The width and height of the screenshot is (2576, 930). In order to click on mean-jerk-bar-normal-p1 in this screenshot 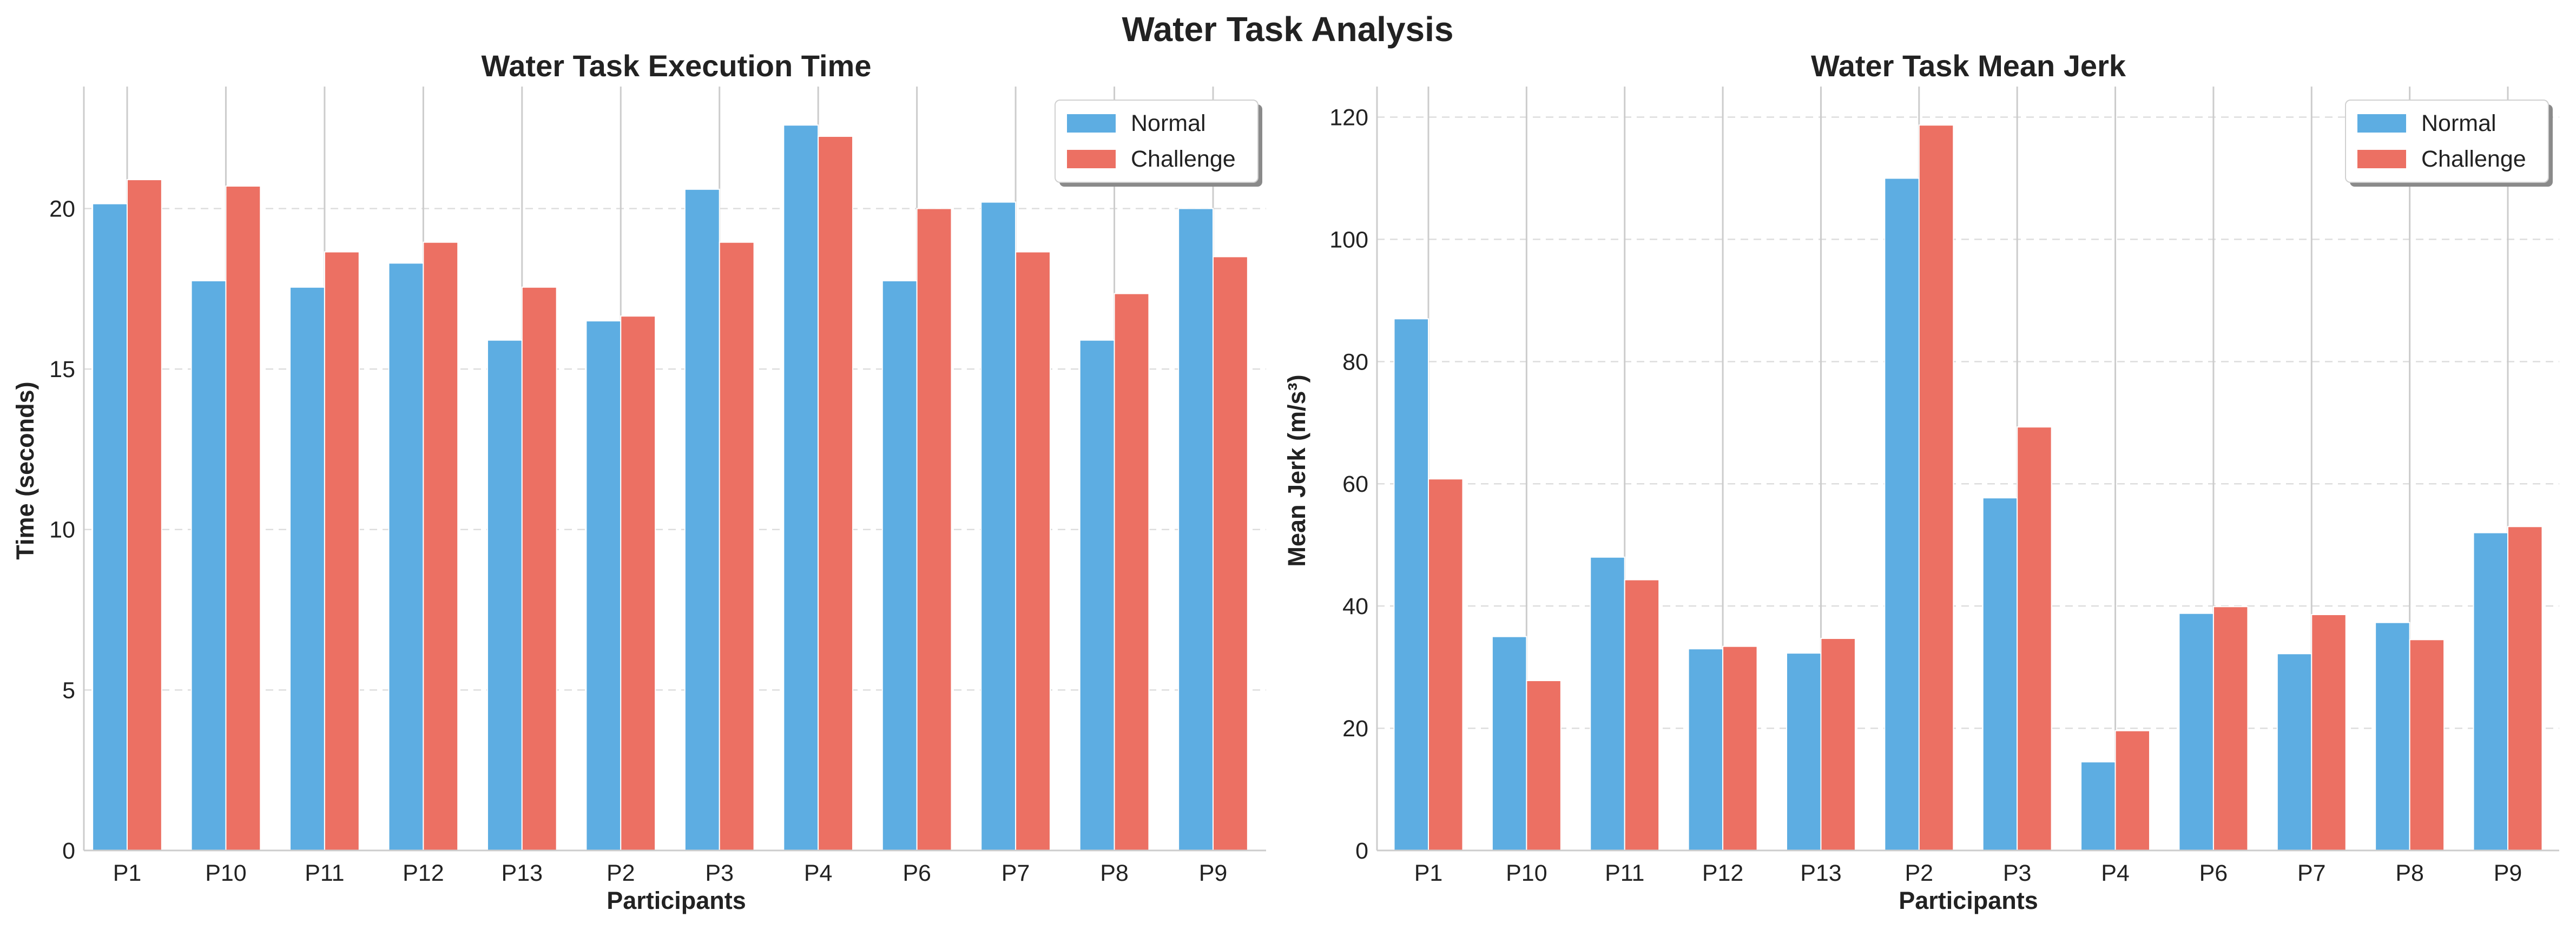, I will do `click(1411, 585)`.